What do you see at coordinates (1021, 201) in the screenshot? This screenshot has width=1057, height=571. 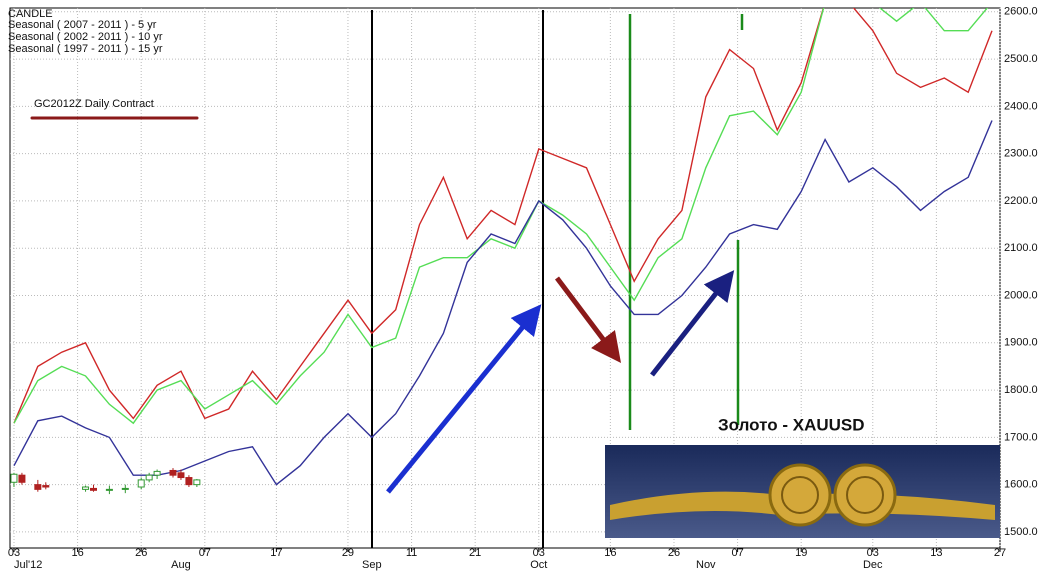 I see `y-tick-label: 2200.0` at bounding box center [1021, 201].